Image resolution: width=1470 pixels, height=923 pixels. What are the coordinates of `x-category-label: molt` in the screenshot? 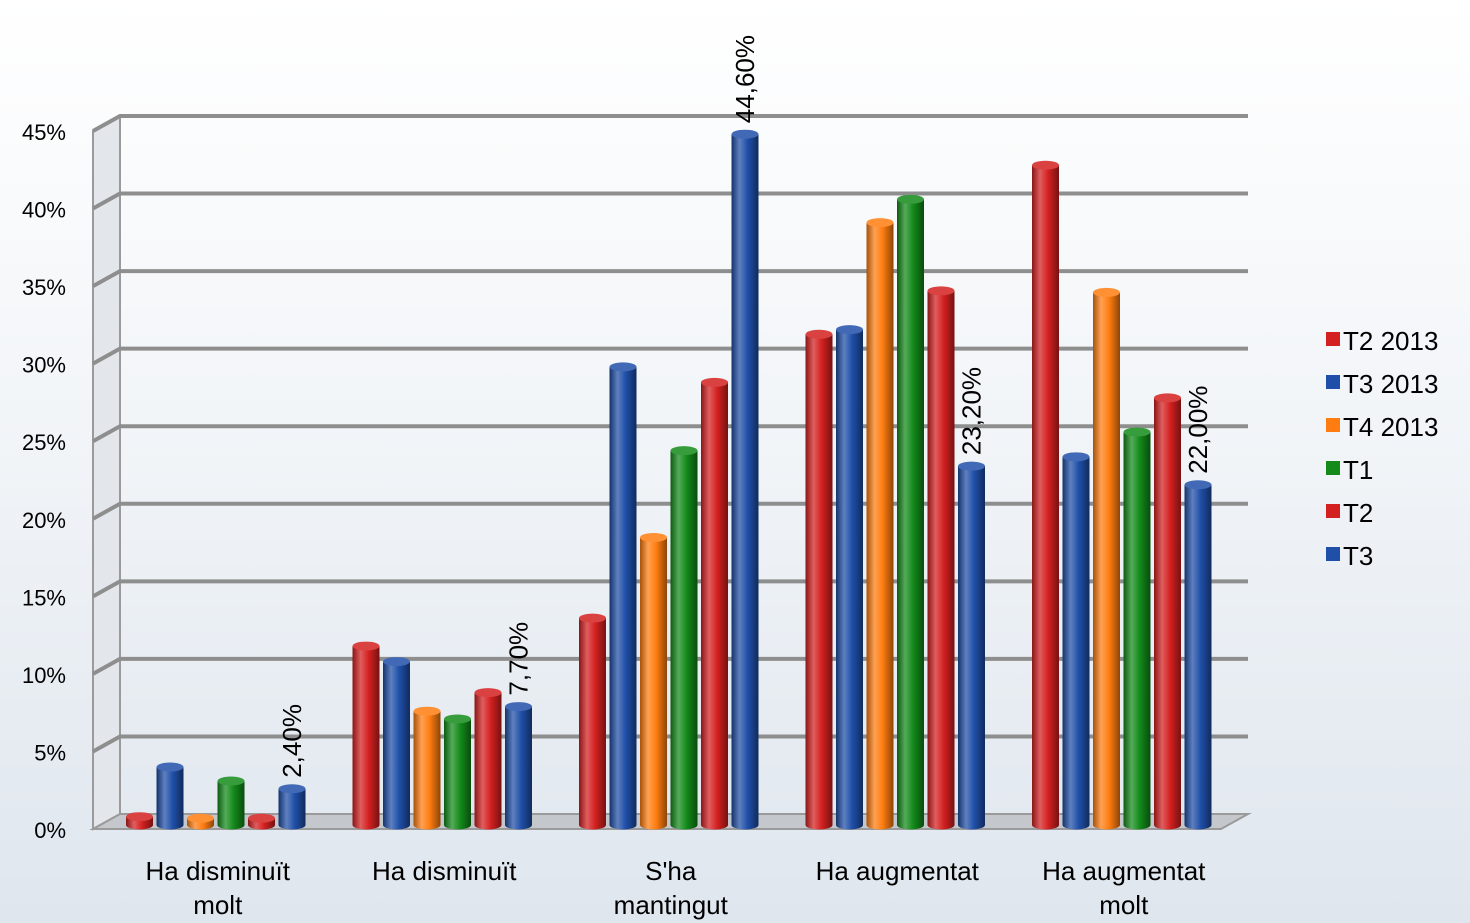 It's located at (218, 905).